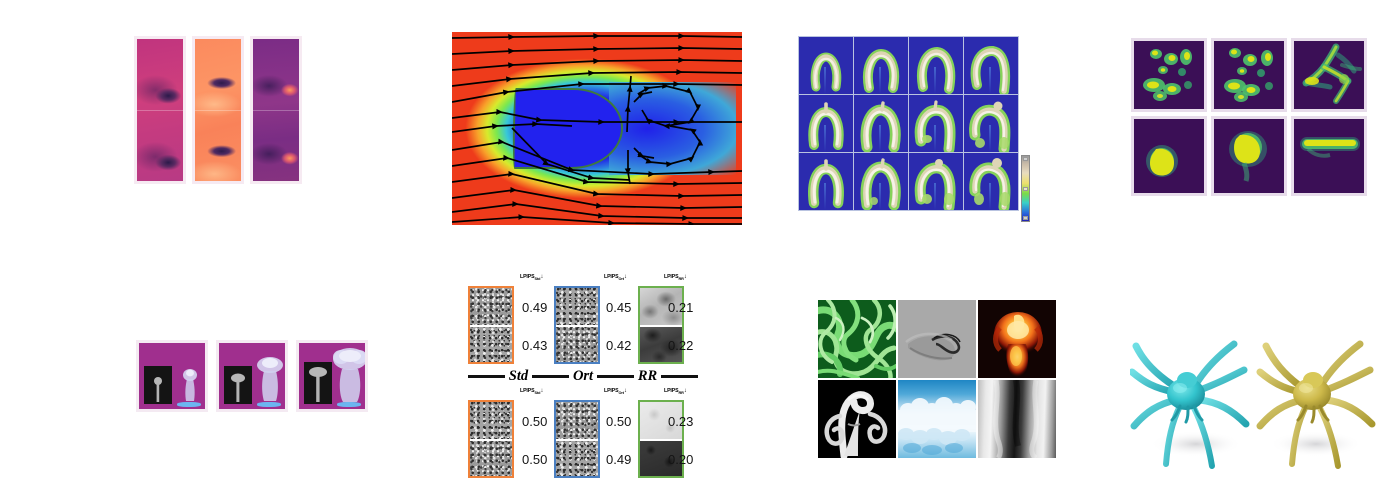 The height and width of the screenshot is (492, 1399). I want to click on lpips-header-rr-top: LPIPSRR↓, so click(675, 277).